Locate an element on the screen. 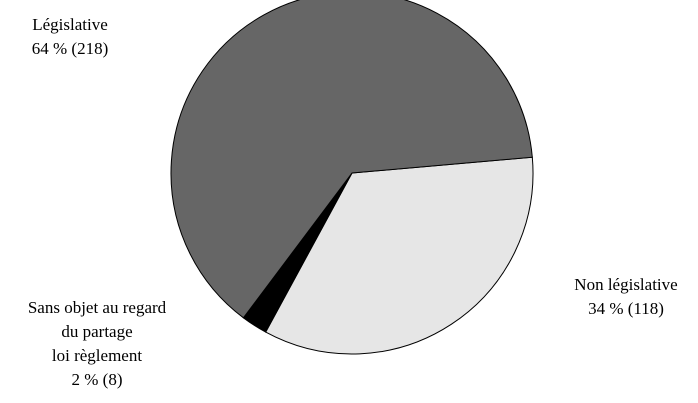  slice-label-sans-objet-value: 2 % (8) is located at coordinates (97, 379).